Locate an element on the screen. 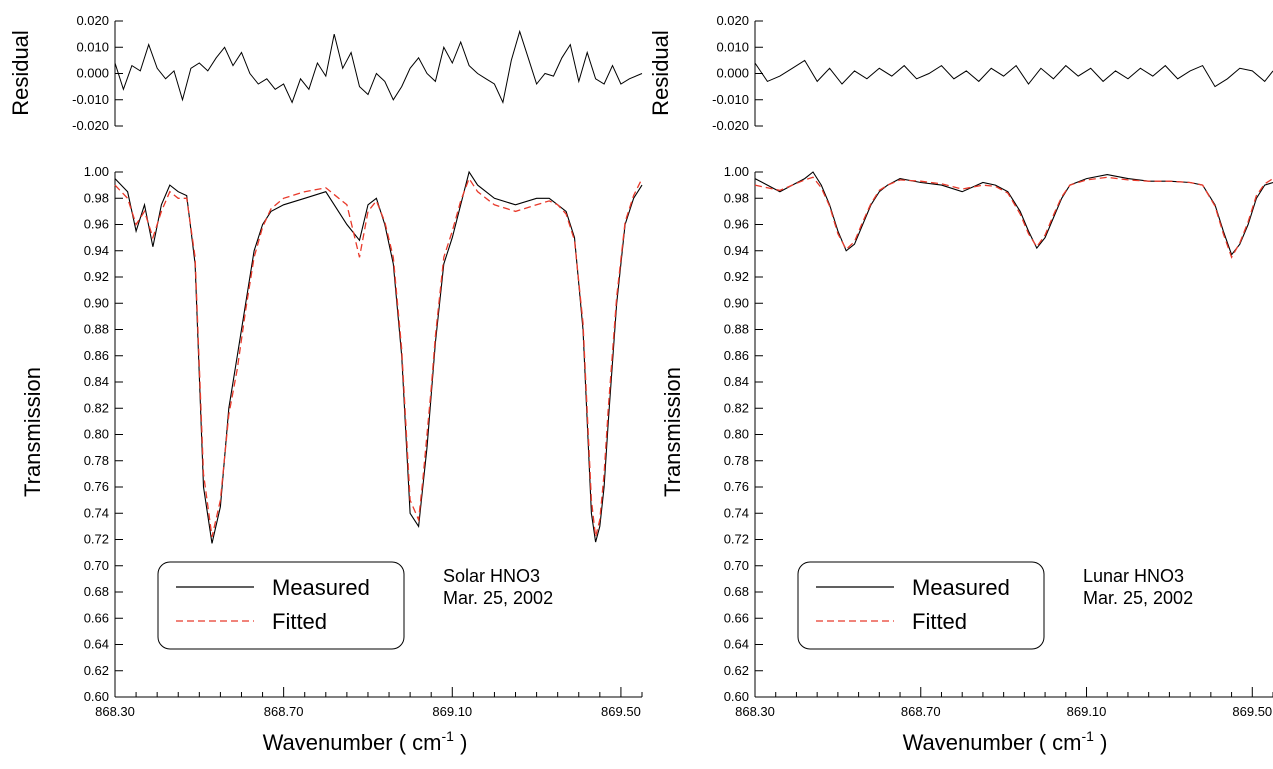  annotation-line-1: Solar HNO3 is located at coordinates (491, 576).